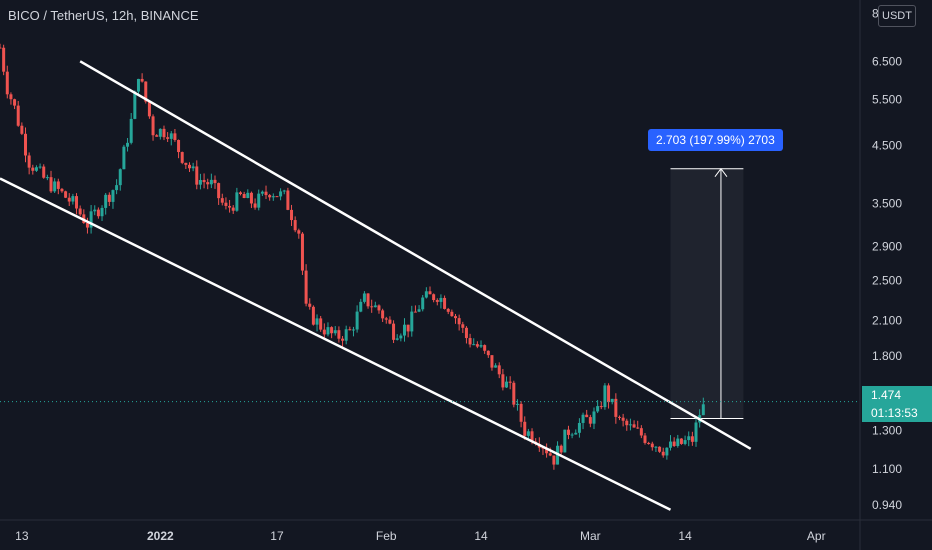 The height and width of the screenshot is (550, 932). What do you see at coordinates (721, 172) in the screenshot?
I see `measure-arrowhead` at bounding box center [721, 172].